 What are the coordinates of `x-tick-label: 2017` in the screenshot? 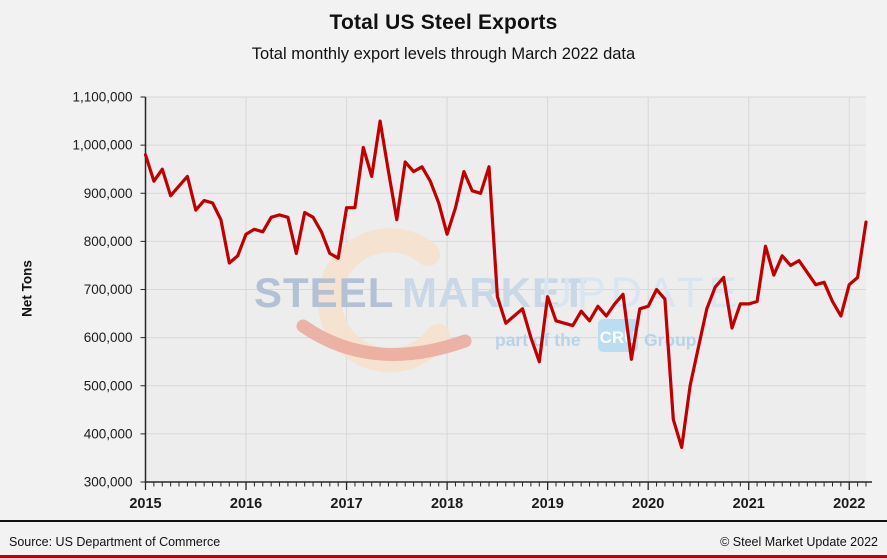 It's located at (346, 504).